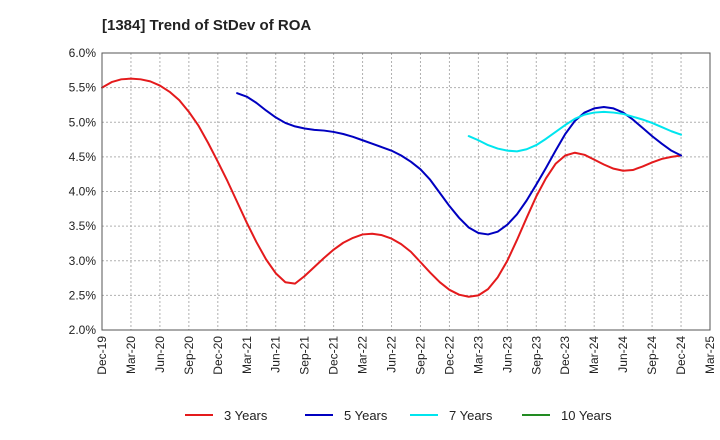  I want to click on x-tick-label: Jun-20, so click(160, 354).